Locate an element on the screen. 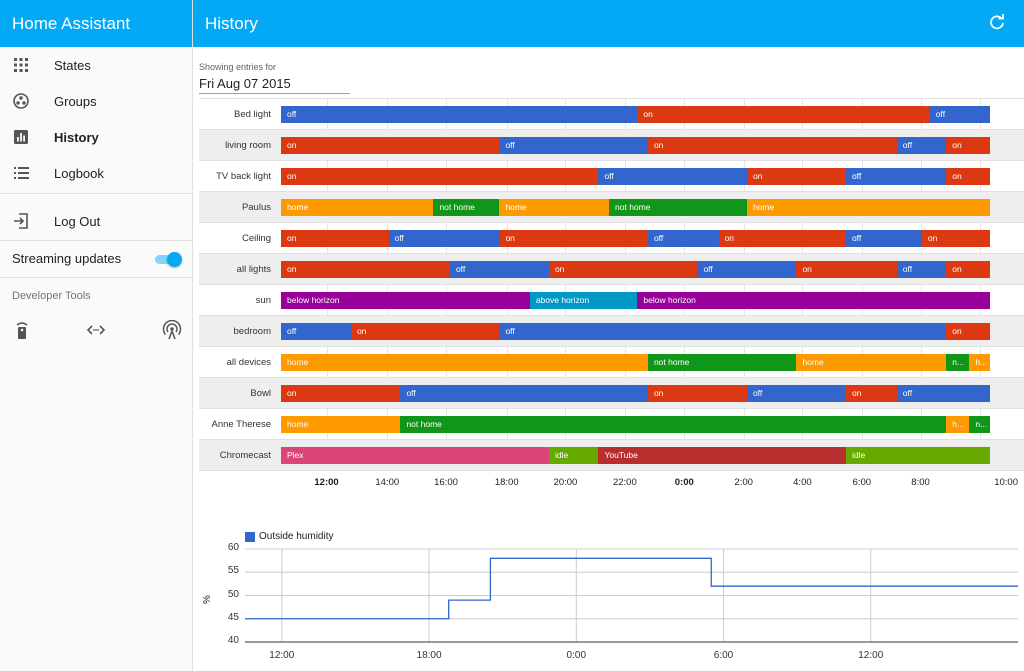  chart-icon is located at coordinates (21, 137).